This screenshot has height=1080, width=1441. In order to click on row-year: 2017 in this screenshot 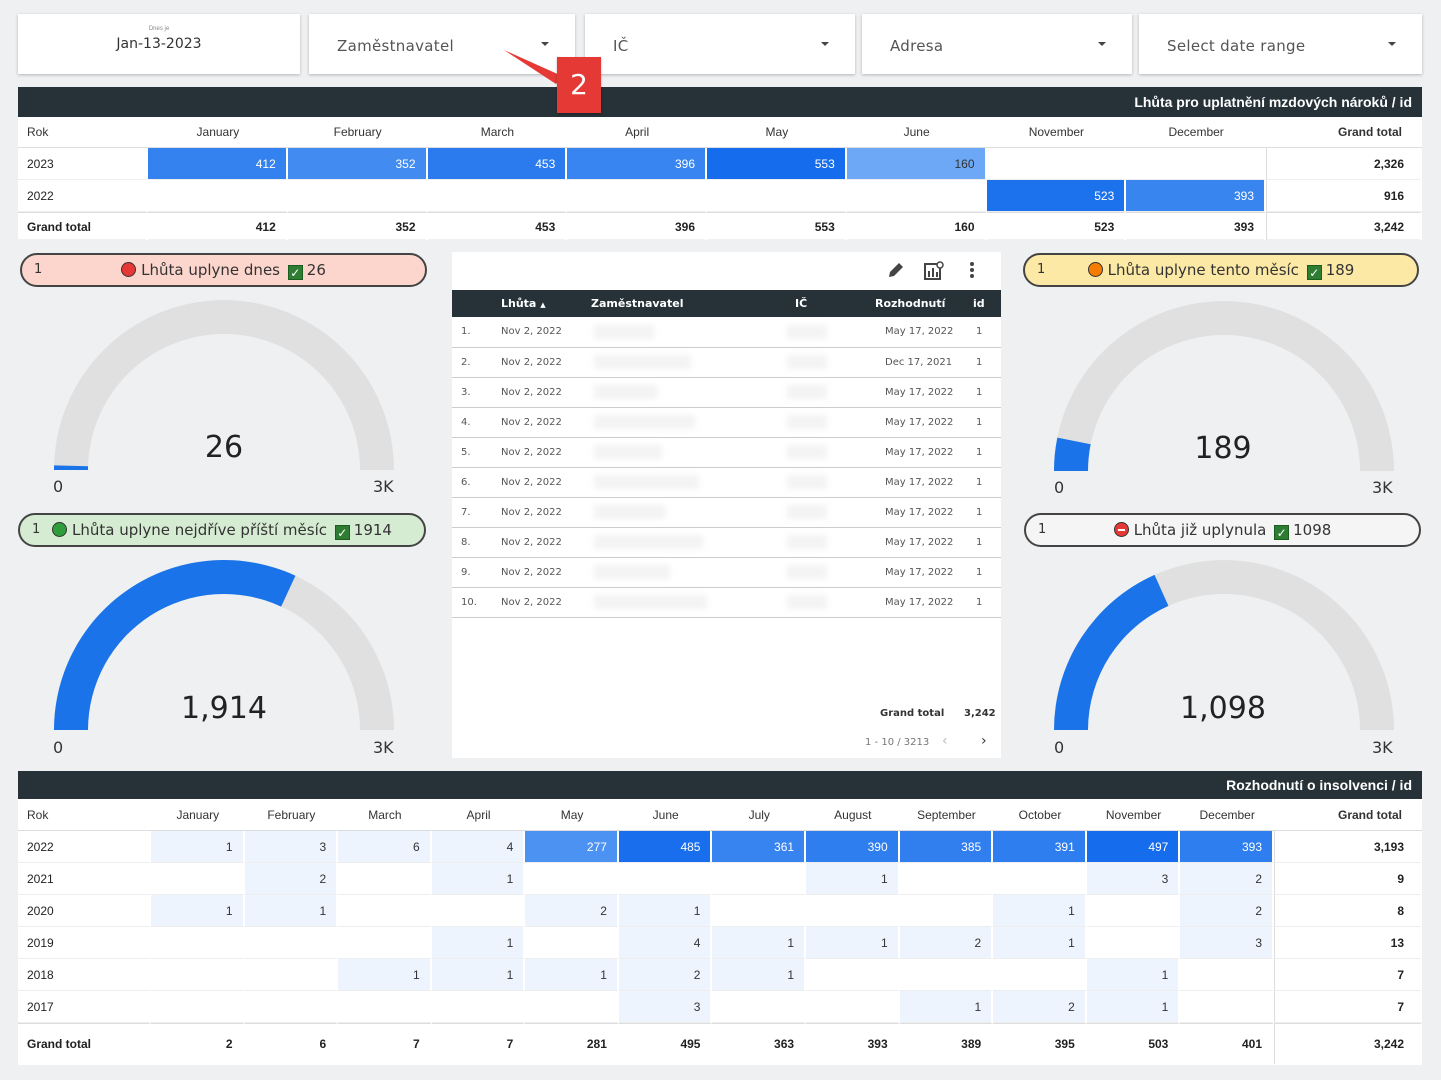, I will do `click(84, 1007)`.